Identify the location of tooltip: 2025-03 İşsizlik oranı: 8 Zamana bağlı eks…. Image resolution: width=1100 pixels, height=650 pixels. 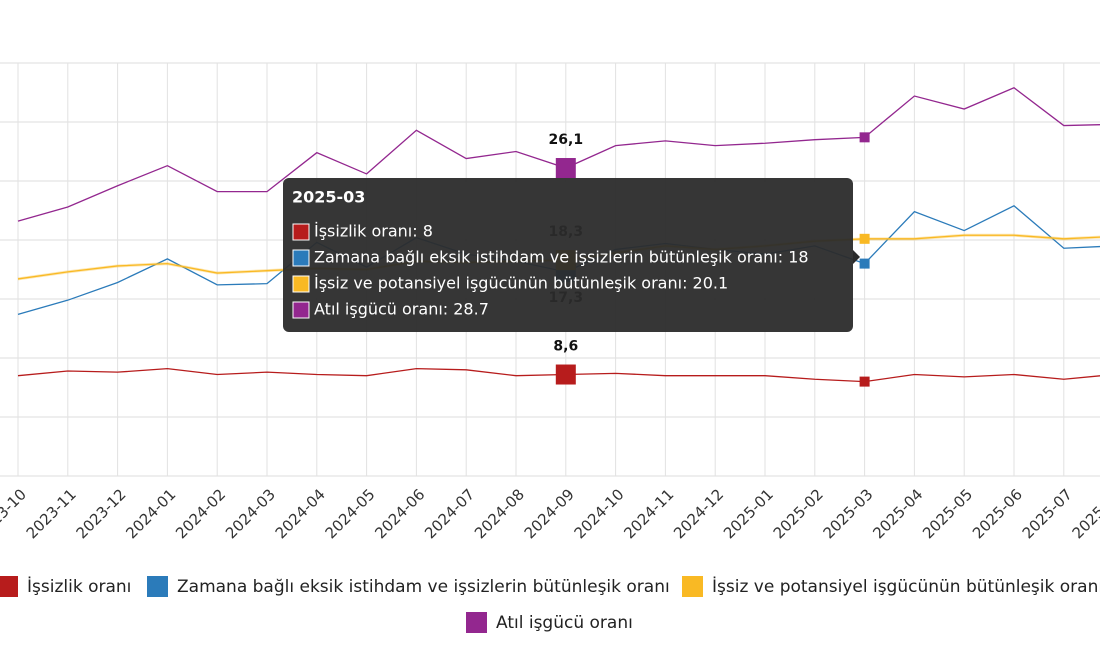
(571, 255).